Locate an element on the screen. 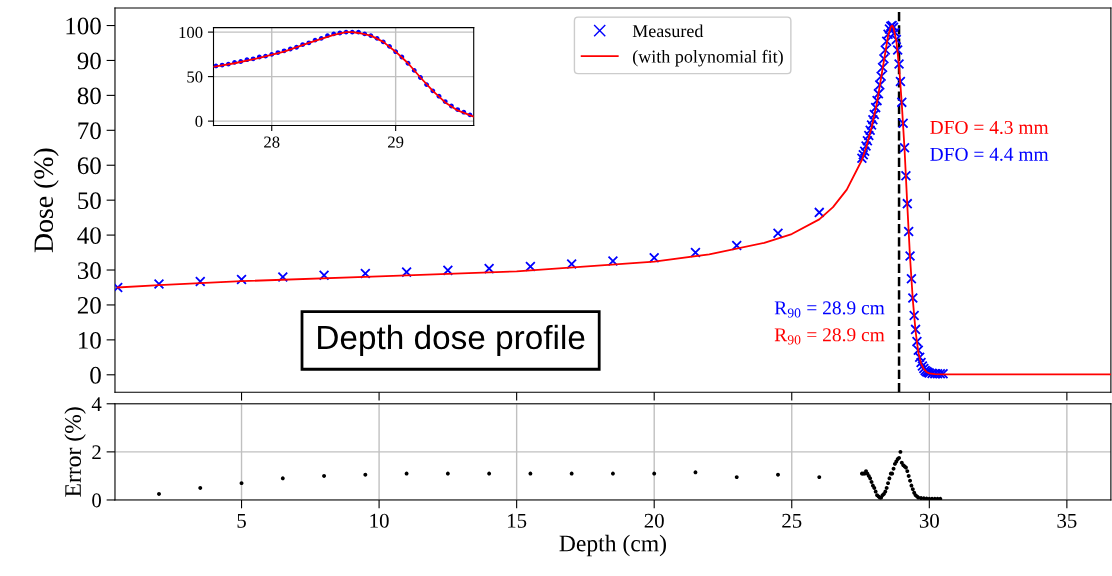 Image resolution: width=1112 pixels, height=576 pixels. y-tick-label: 40 is located at coordinates (89, 236).